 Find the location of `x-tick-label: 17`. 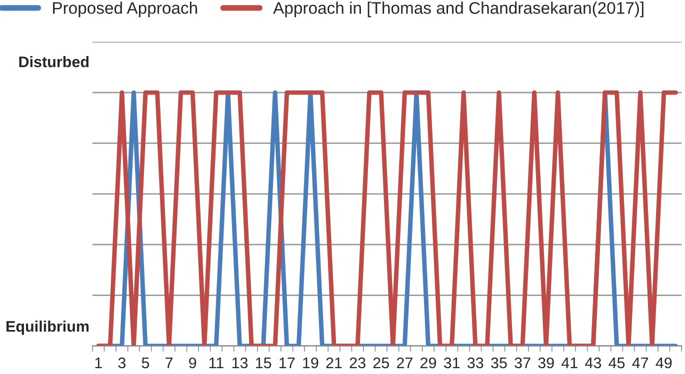

x-tick-label: 17 is located at coordinates (287, 363).